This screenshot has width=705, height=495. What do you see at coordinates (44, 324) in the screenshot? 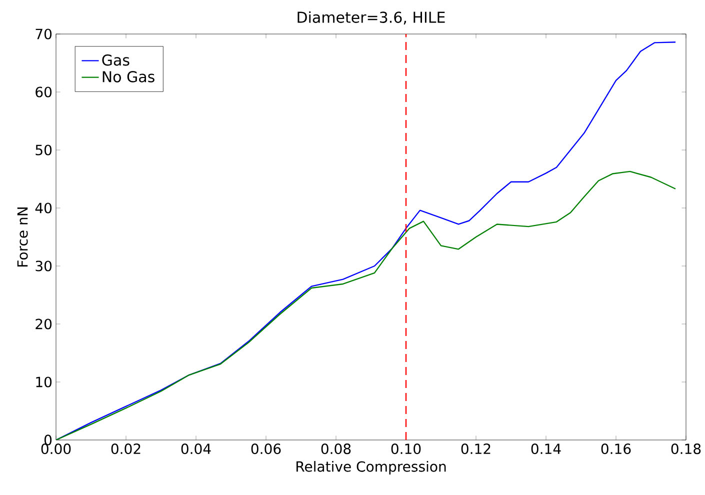
I see `y-tick-label: 20` at bounding box center [44, 324].